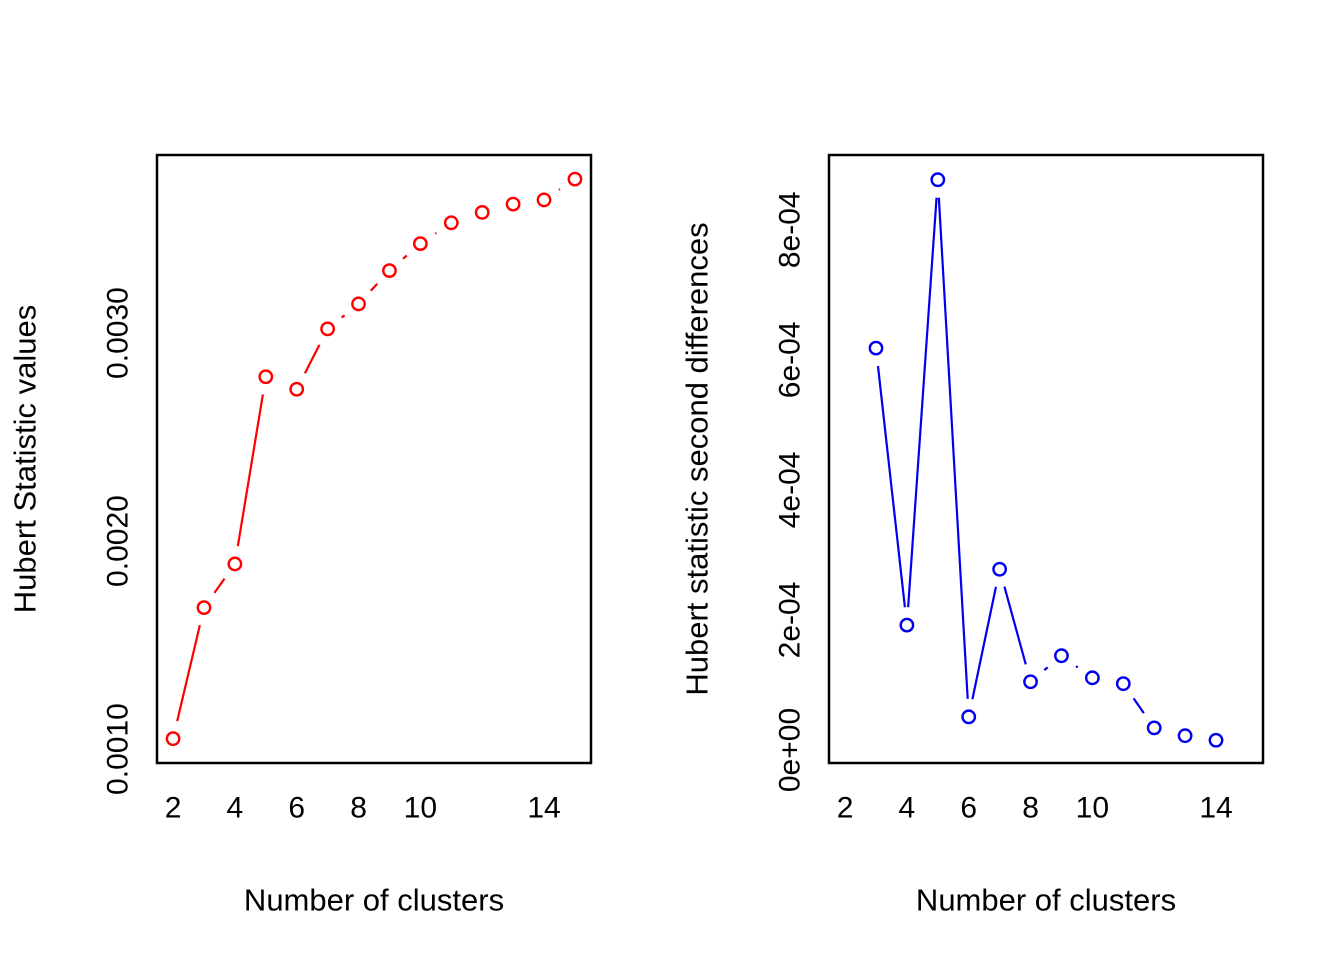 The height and width of the screenshot is (960, 1344). I want to click on x-axis-title-left: Number of clusters, so click(374, 900).